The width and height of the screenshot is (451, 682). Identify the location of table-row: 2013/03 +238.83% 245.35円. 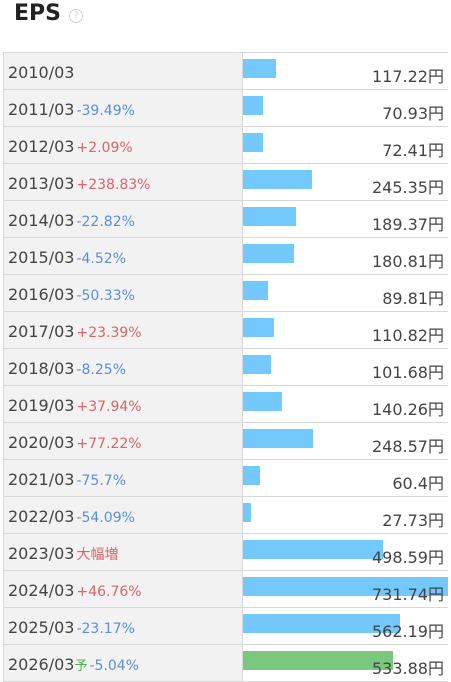
(225, 182).